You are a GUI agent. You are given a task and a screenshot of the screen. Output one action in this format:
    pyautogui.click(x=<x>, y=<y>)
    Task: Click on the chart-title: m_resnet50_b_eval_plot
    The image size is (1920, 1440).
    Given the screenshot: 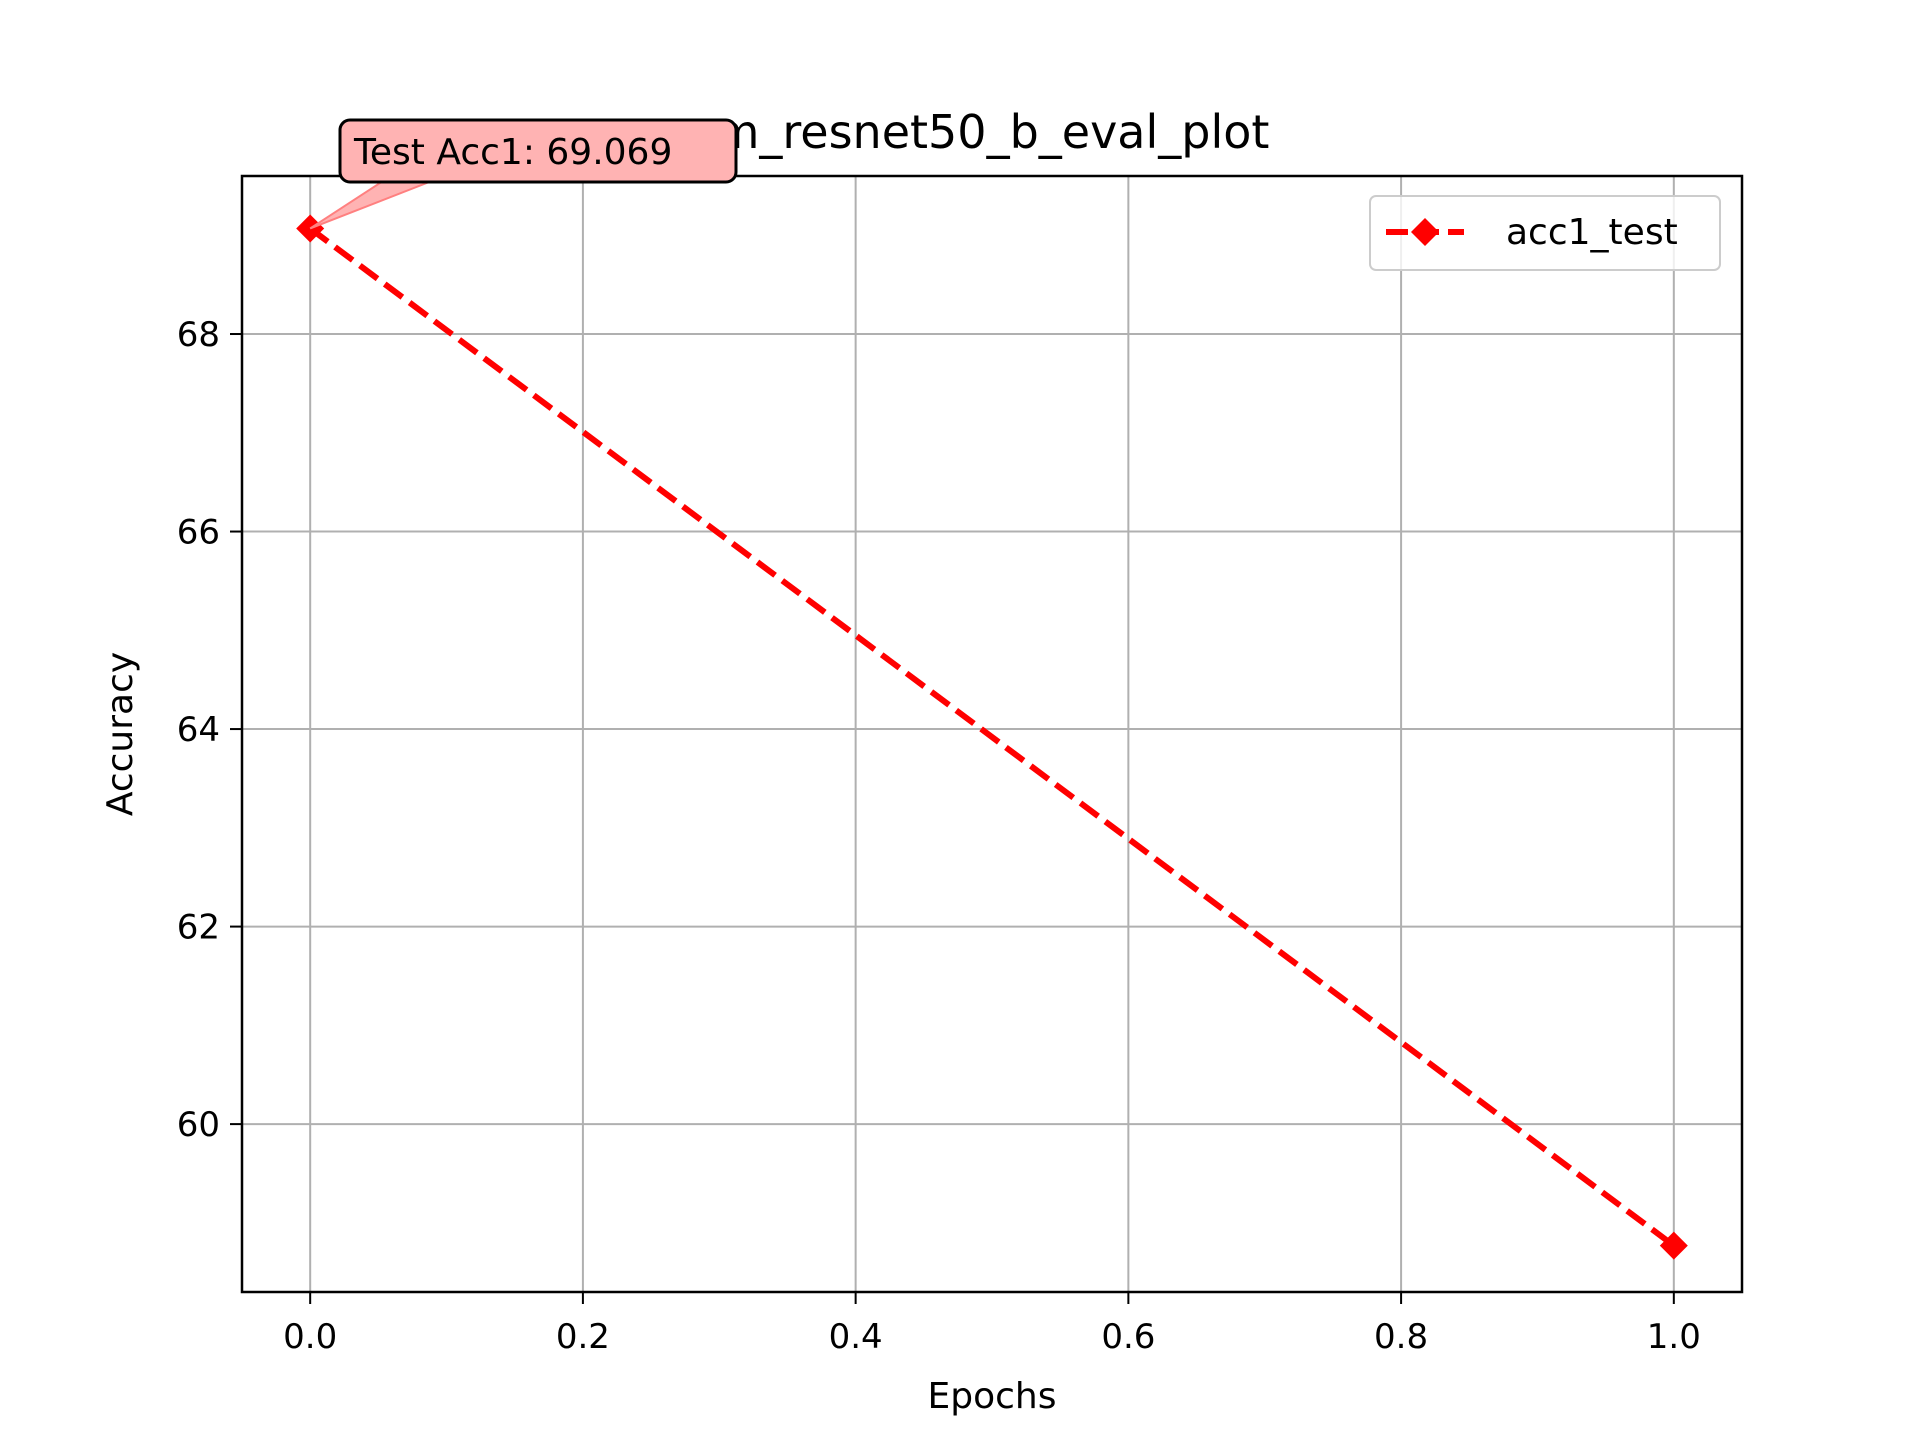 What is the action you would take?
    pyautogui.click(x=992, y=132)
    